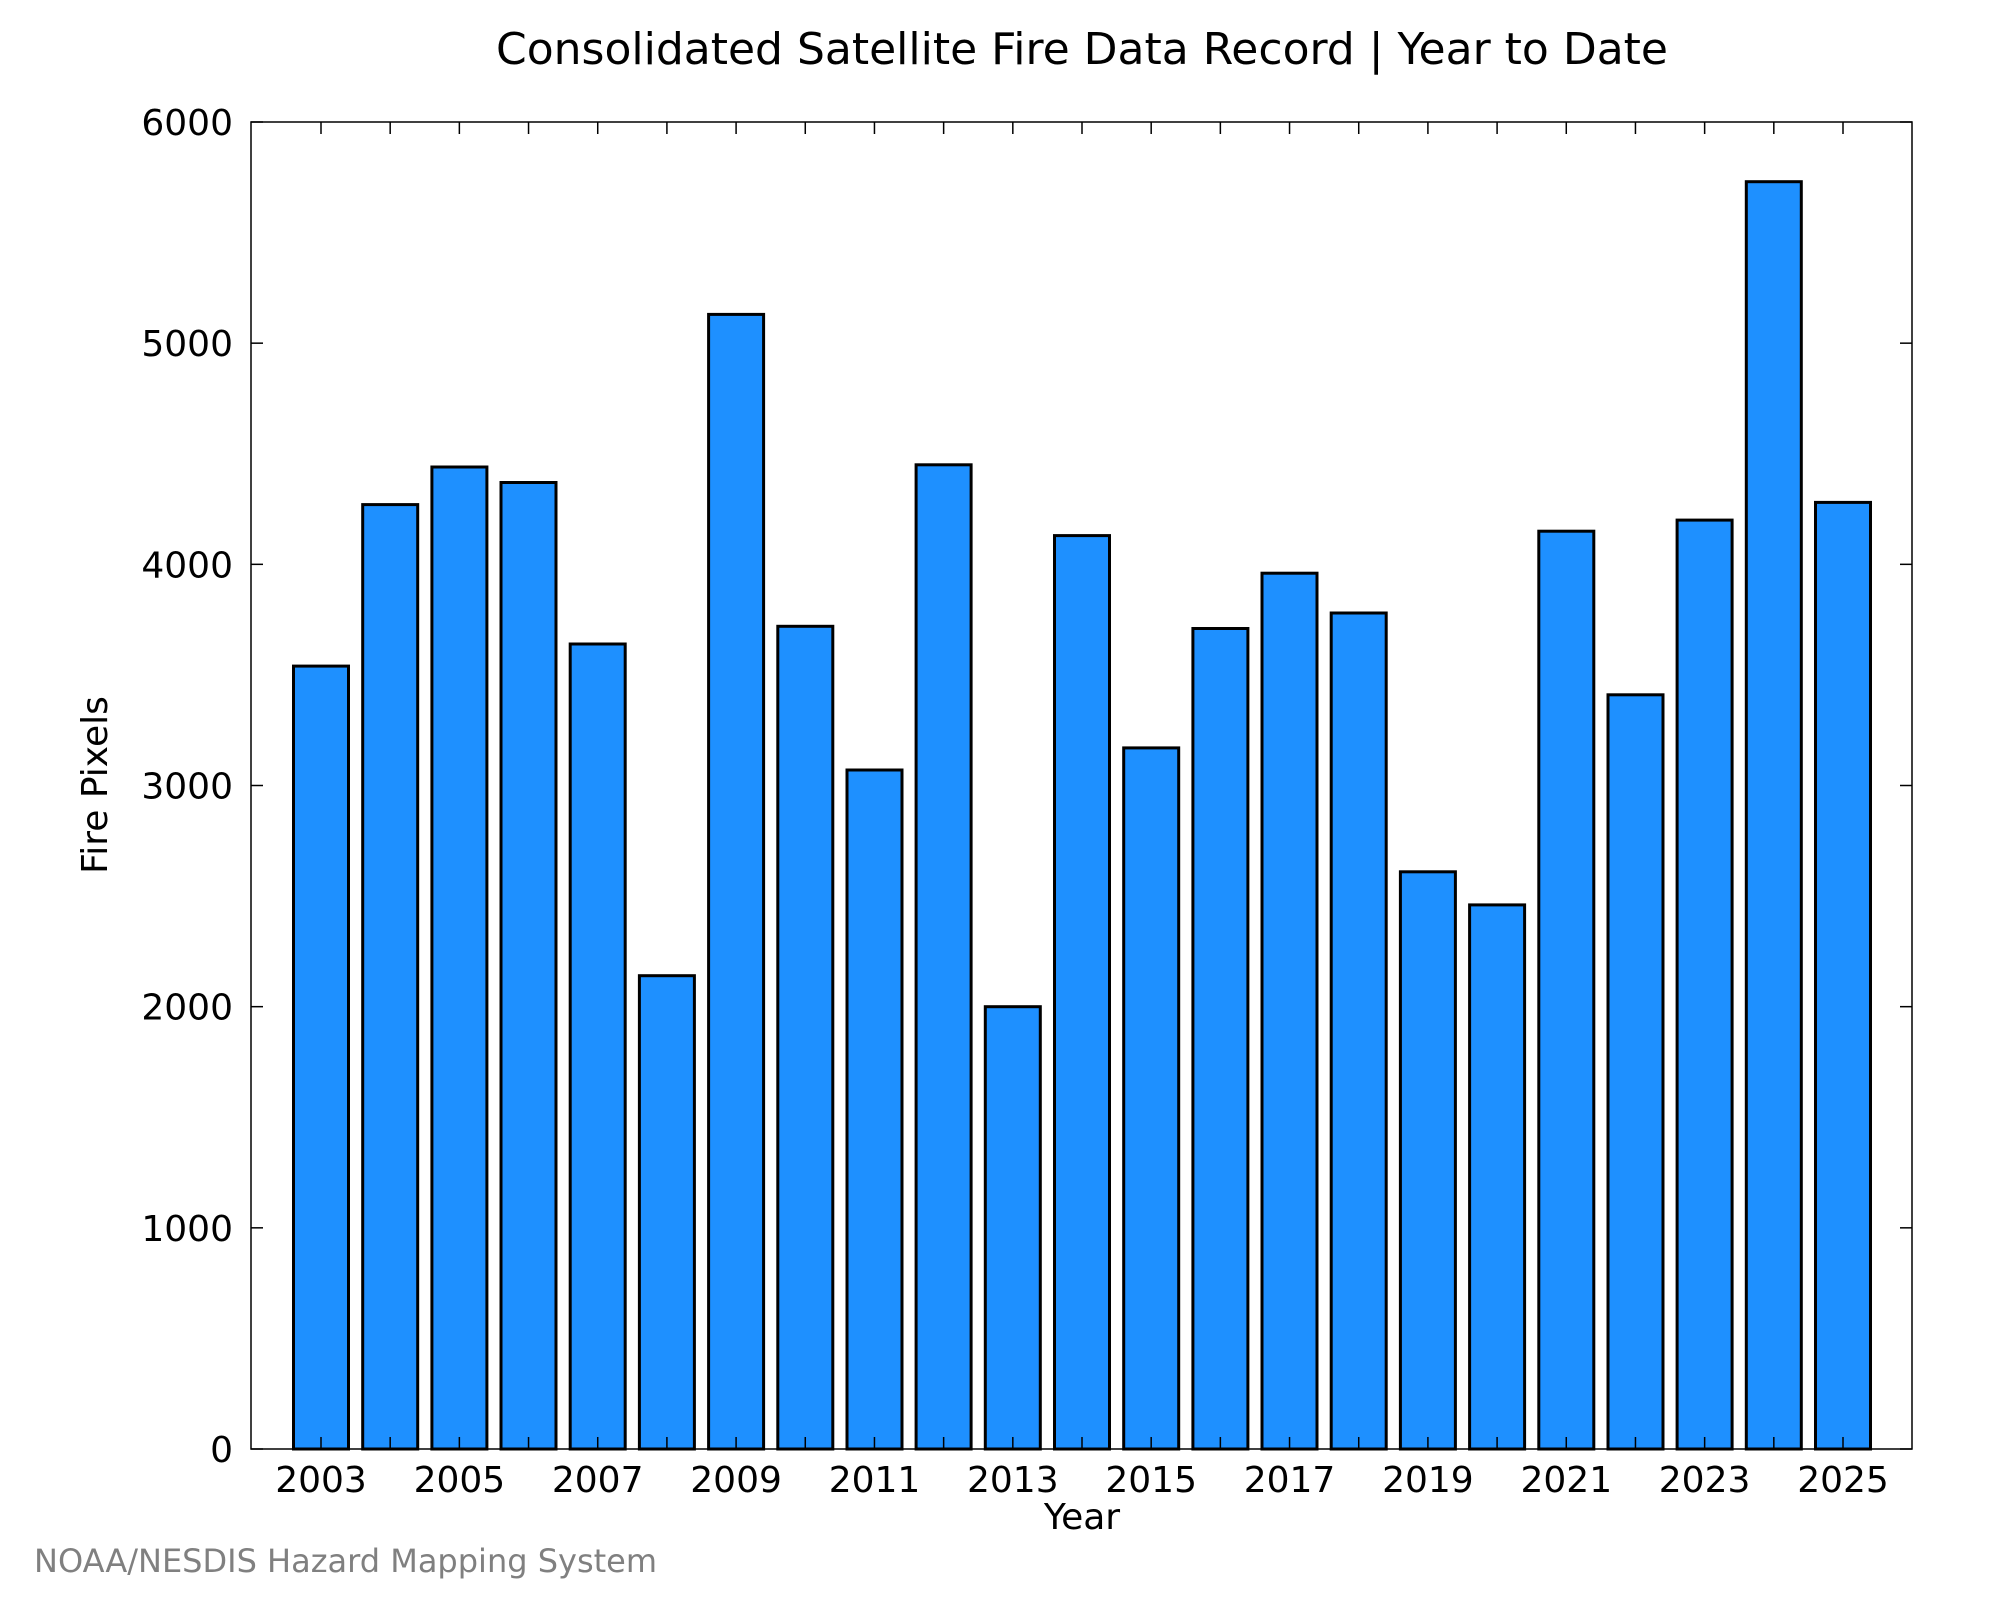 Image resolution: width=2000 pixels, height=1600 pixels. Describe the element at coordinates (598, 1480) in the screenshot. I see `x-tick-label: 2007` at that location.